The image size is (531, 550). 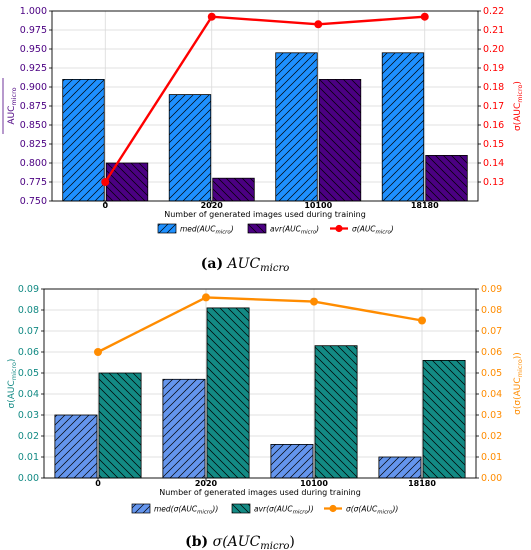 What do you see at coordinates (196, 542) in the screenshot?
I see `caption-label: (b)` at bounding box center [196, 542].